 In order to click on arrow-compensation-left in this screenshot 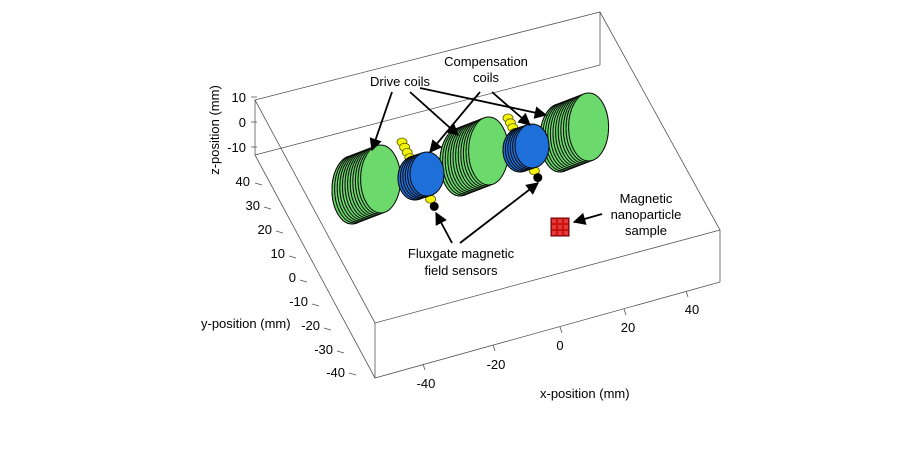, I will do `click(455, 122)`.